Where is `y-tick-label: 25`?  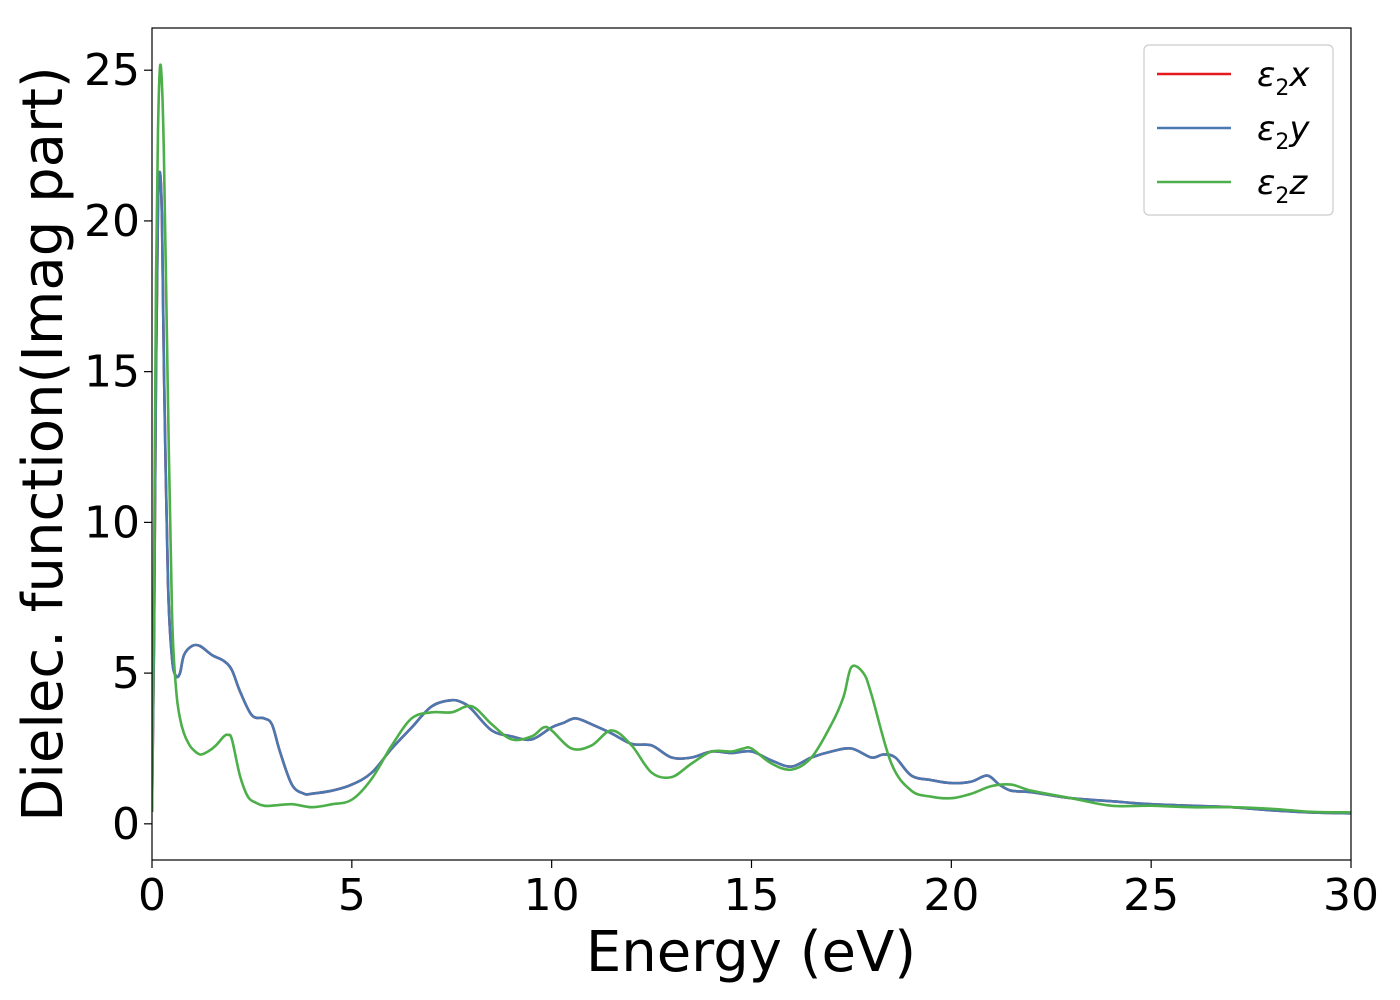
y-tick-label: 25 is located at coordinates (112, 70).